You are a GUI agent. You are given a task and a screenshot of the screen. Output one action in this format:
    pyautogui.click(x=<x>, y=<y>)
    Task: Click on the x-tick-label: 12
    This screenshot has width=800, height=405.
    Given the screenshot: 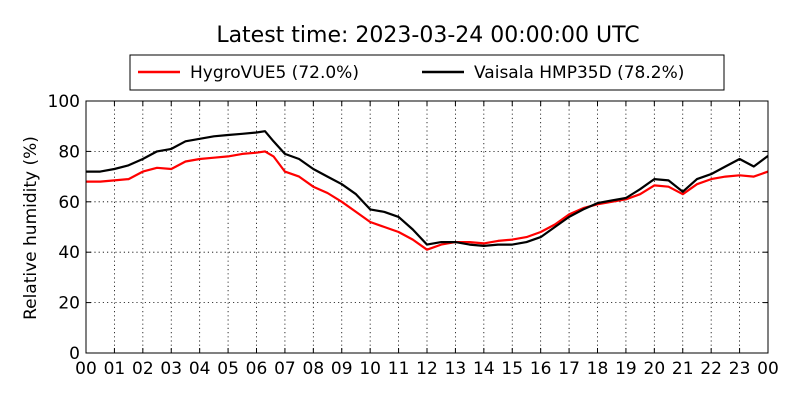 What is the action you would take?
    pyautogui.click(x=427, y=369)
    